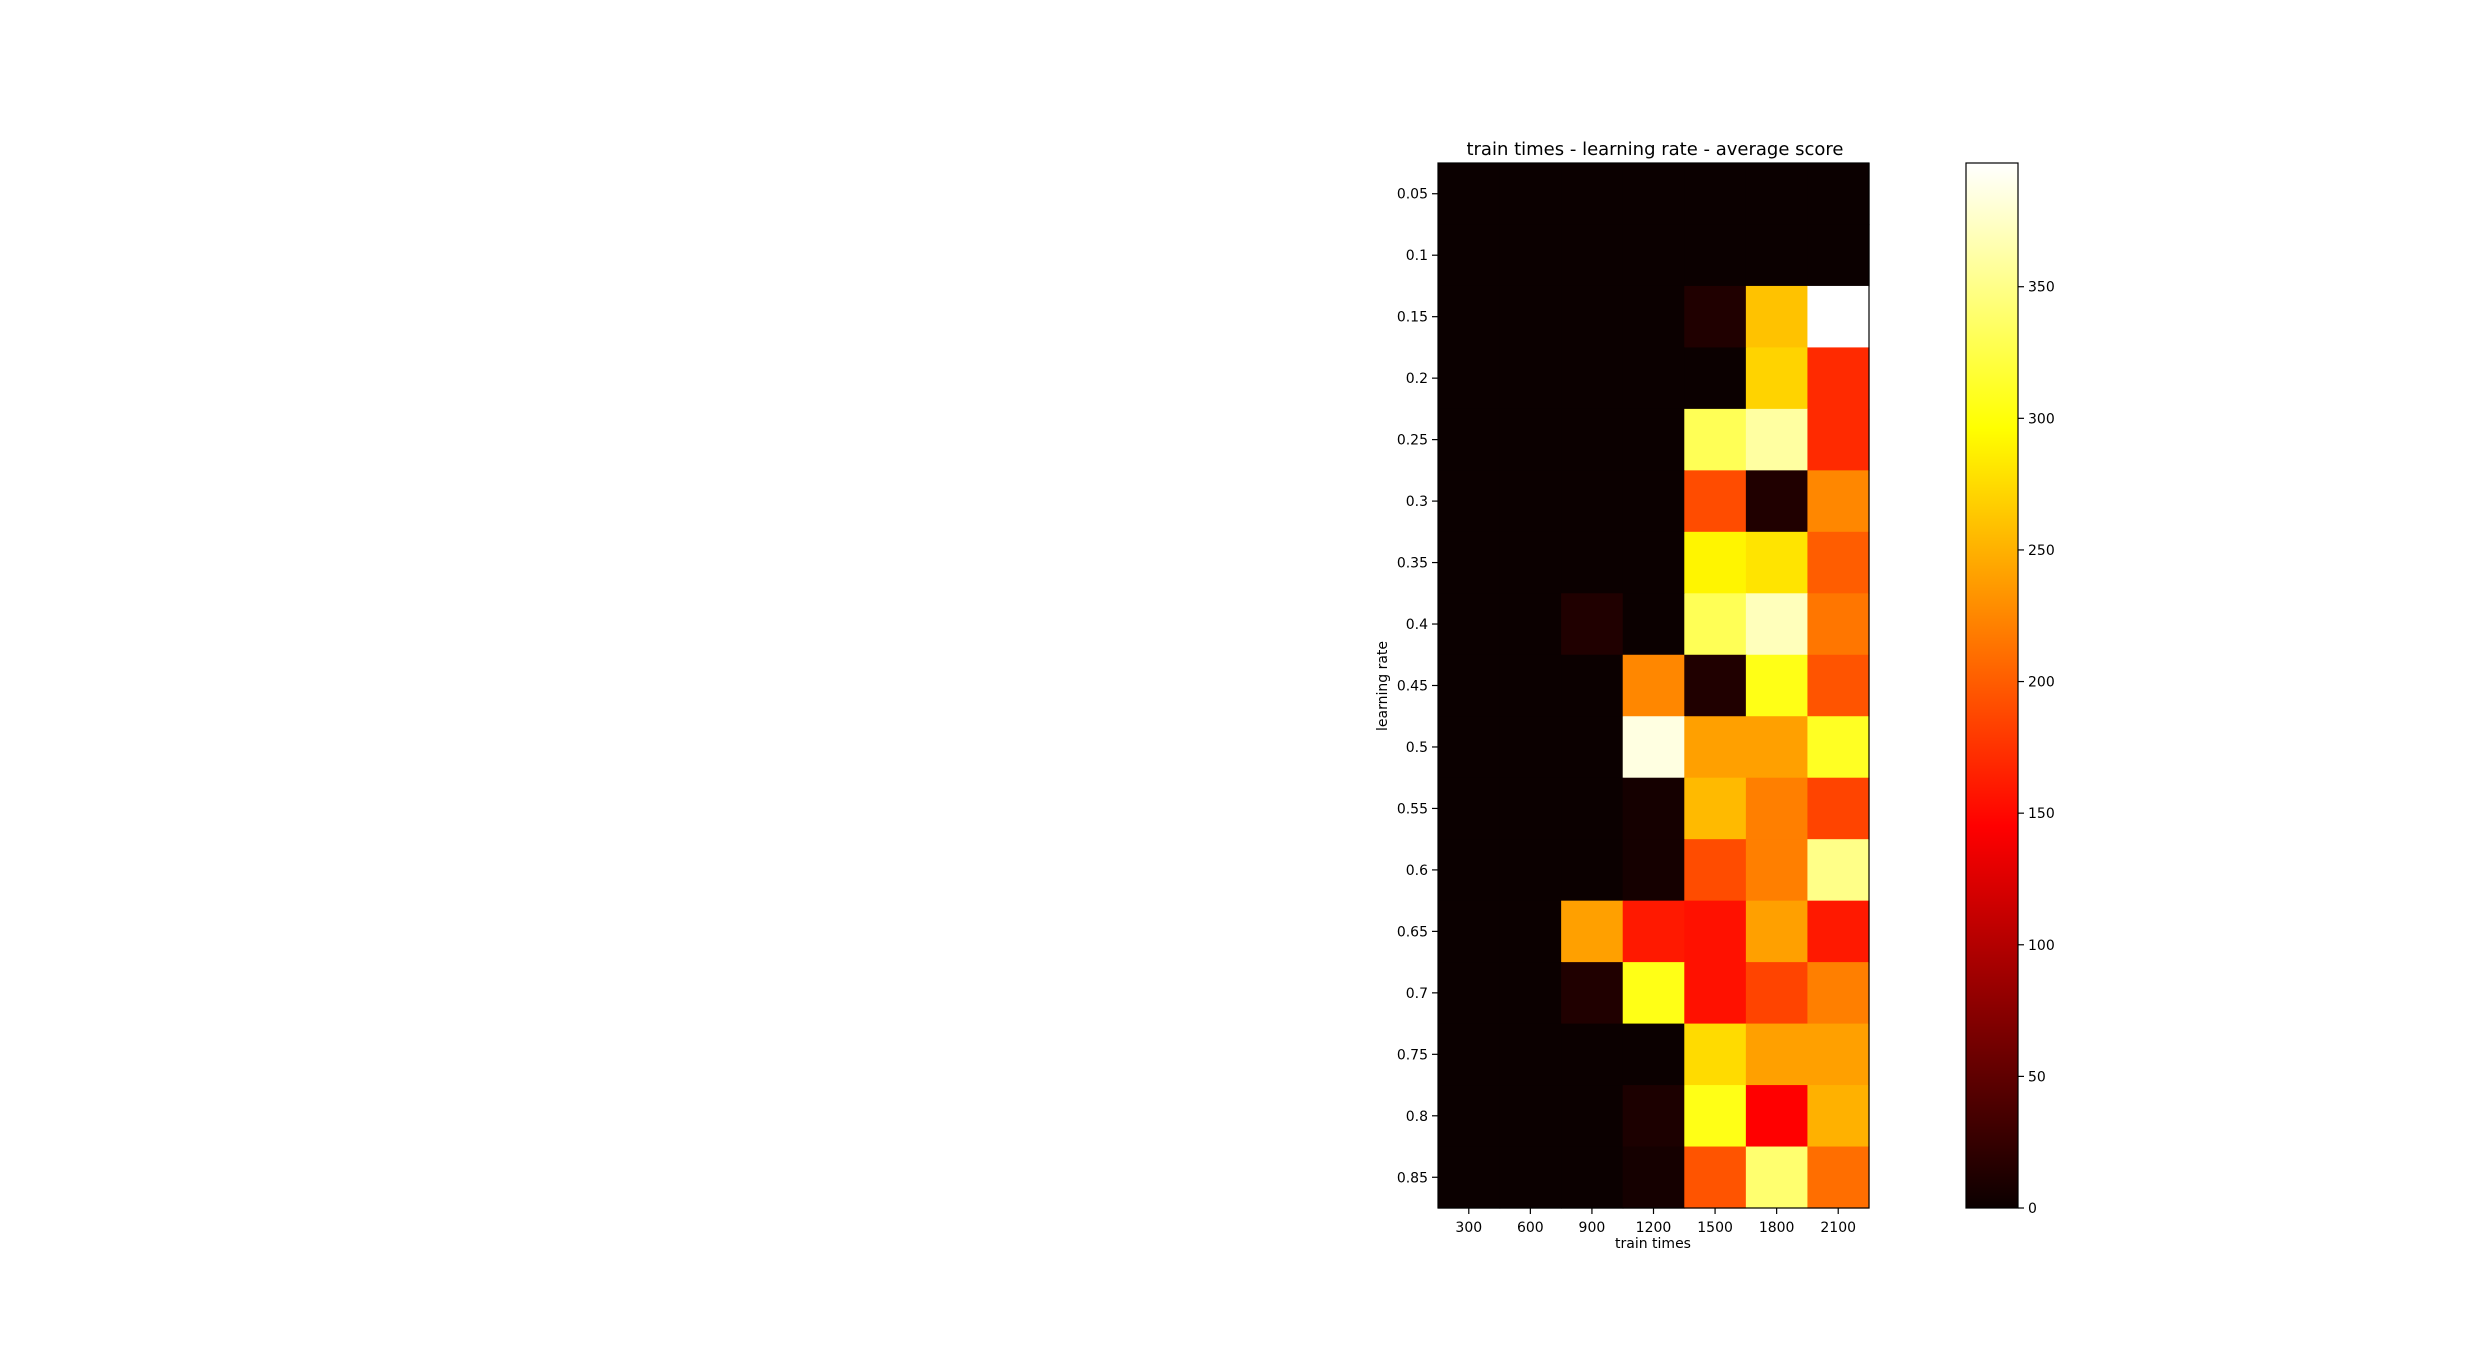 The height and width of the screenshot is (1346, 2486). Describe the element at coordinates (1412, 932) in the screenshot. I see `y-tick-label: 0.65` at that location.